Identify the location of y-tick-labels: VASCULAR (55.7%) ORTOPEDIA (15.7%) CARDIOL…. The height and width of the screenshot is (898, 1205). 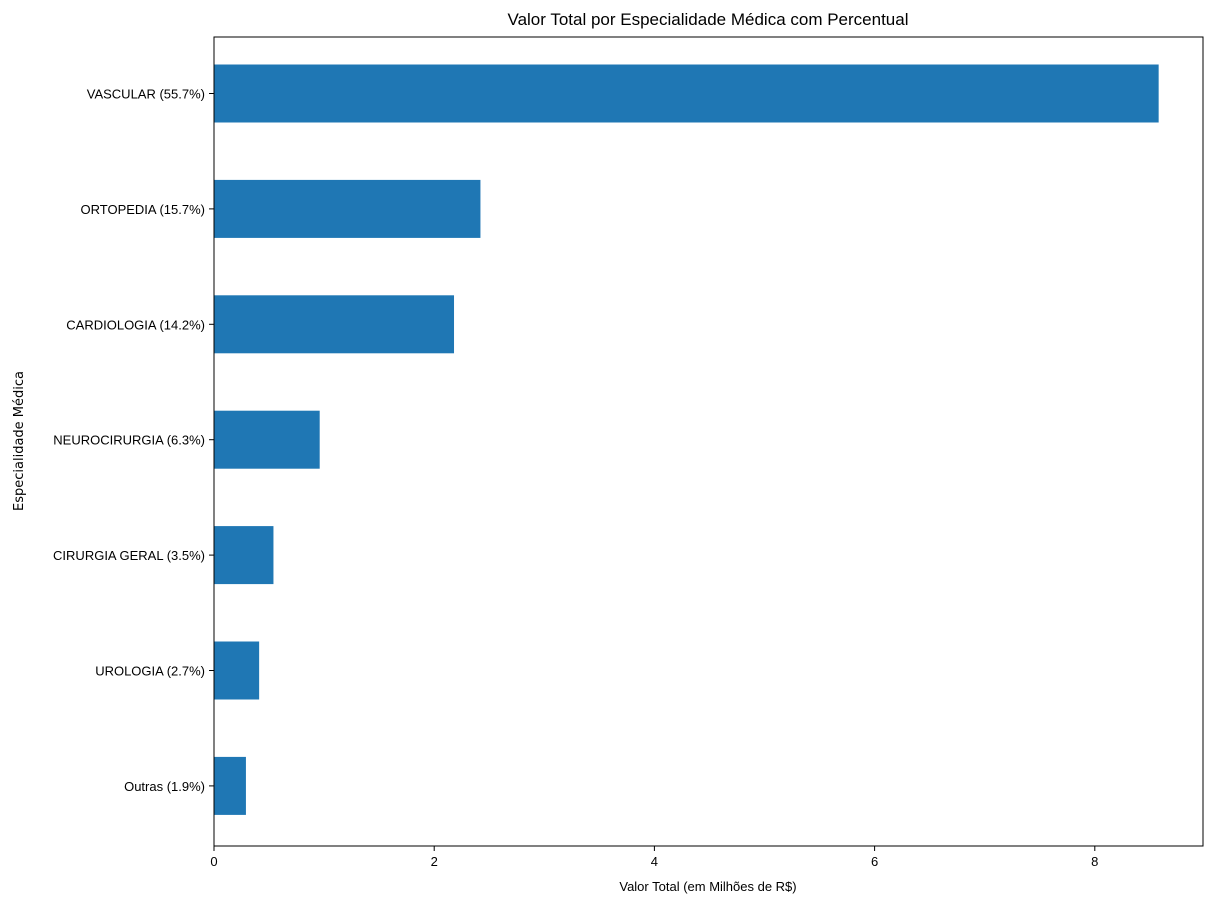
(133, 440).